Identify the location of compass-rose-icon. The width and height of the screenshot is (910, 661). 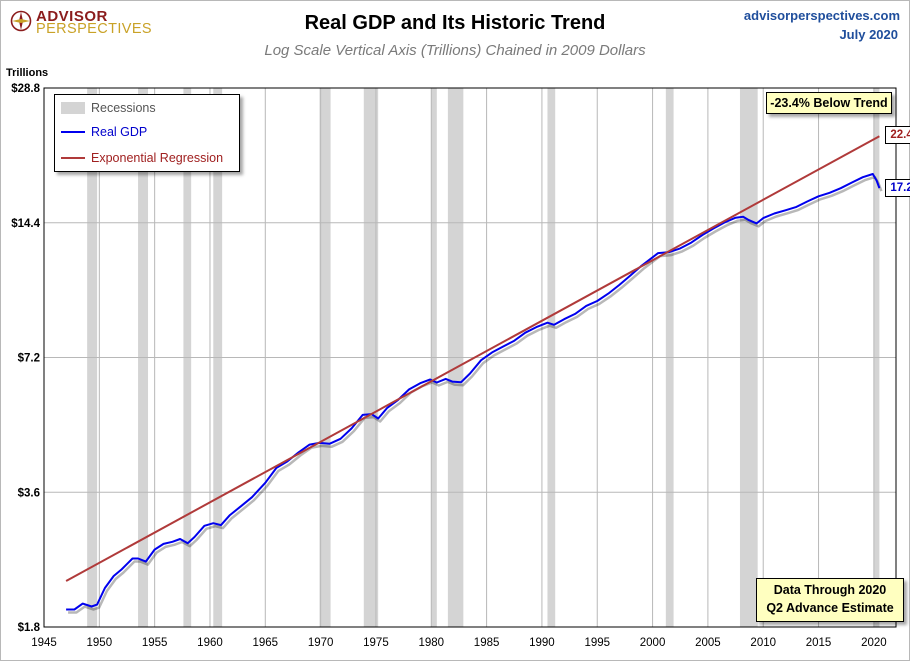
(21, 21).